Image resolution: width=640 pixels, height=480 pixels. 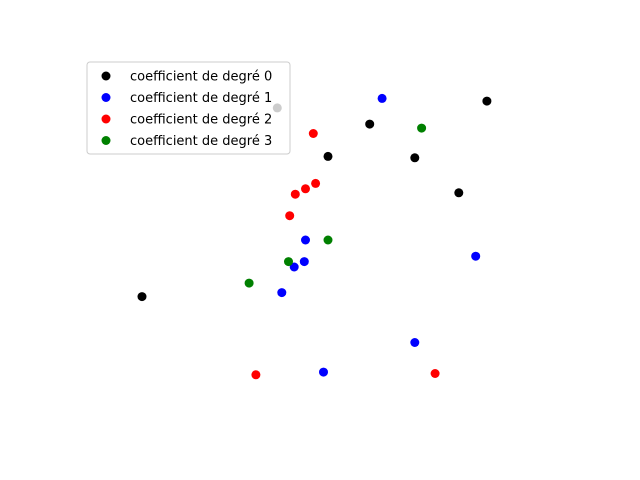 I want to click on legend-label-2: coefficient de degré 2, so click(x=201, y=120).